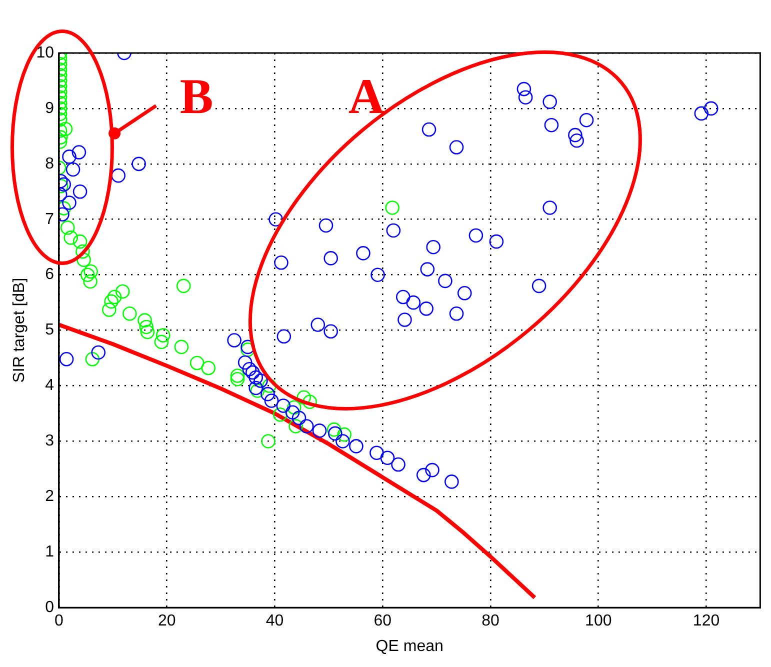 This screenshot has width=771, height=667. Describe the element at coordinates (49, 607) in the screenshot. I see `y-tick-label: 0` at that location.